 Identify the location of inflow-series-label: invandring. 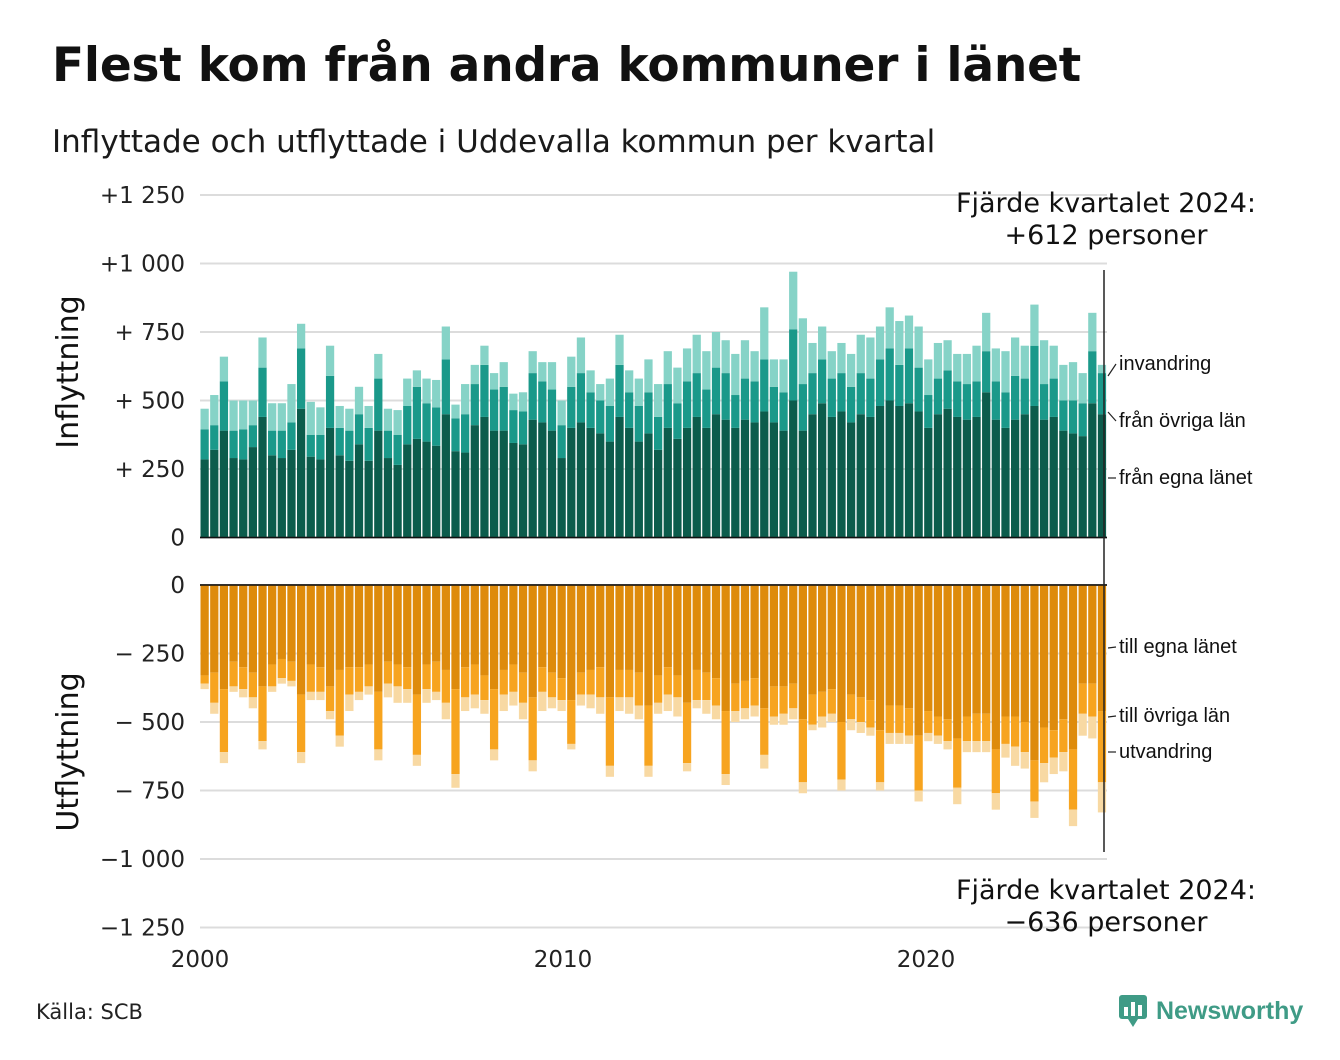
(1165, 364).